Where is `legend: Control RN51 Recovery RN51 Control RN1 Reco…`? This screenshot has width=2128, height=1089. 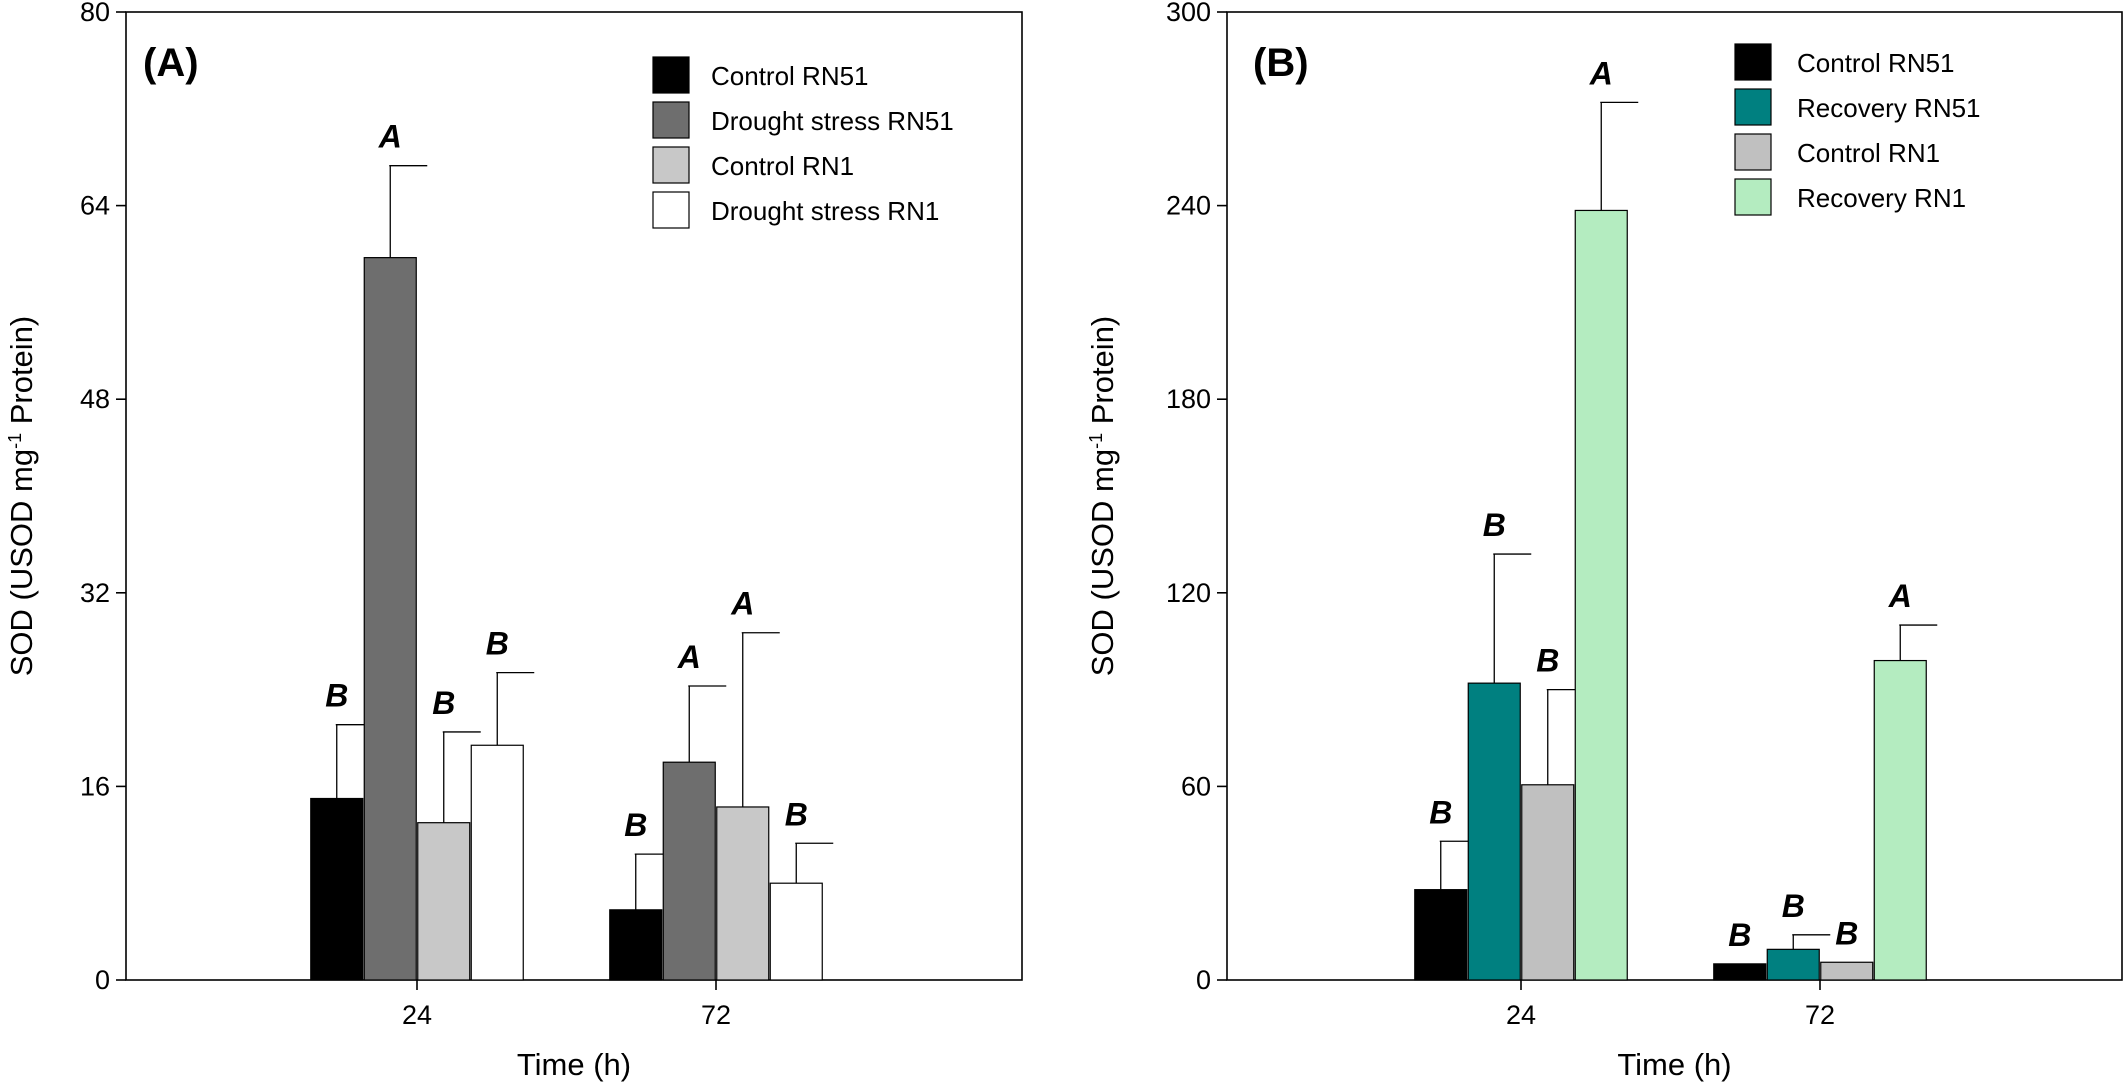
legend: Control RN51 Recovery RN51 Control RN1 Reco… is located at coordinates (1857, 129).